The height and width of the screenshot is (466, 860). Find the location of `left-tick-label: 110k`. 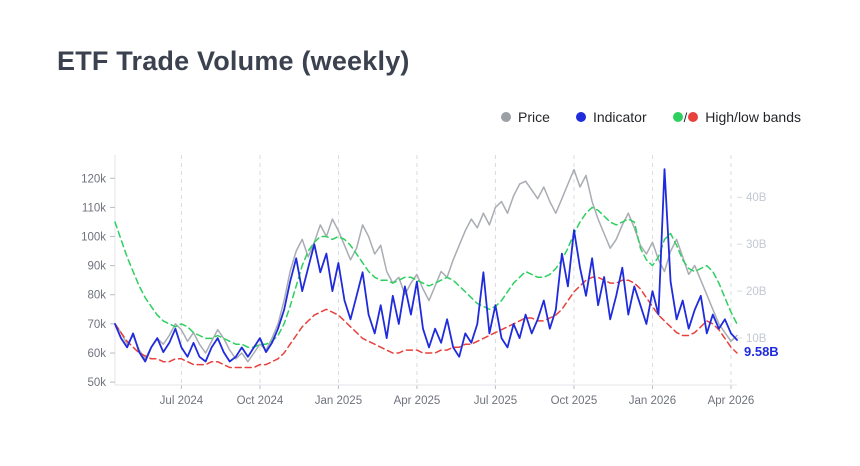

left-tick-label: 110k is located at coordinates (94, 208).